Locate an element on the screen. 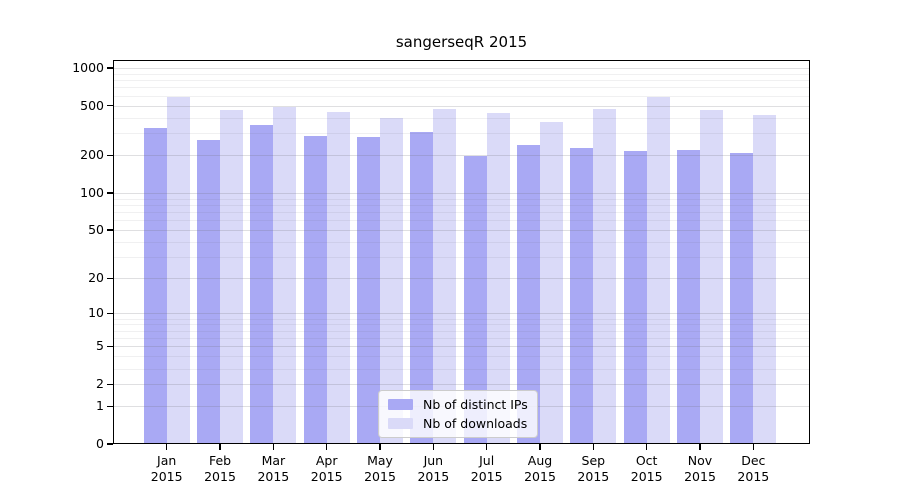 The image size is (900, 500). y-tick-label: 1 is located at coordinates (100, 406).